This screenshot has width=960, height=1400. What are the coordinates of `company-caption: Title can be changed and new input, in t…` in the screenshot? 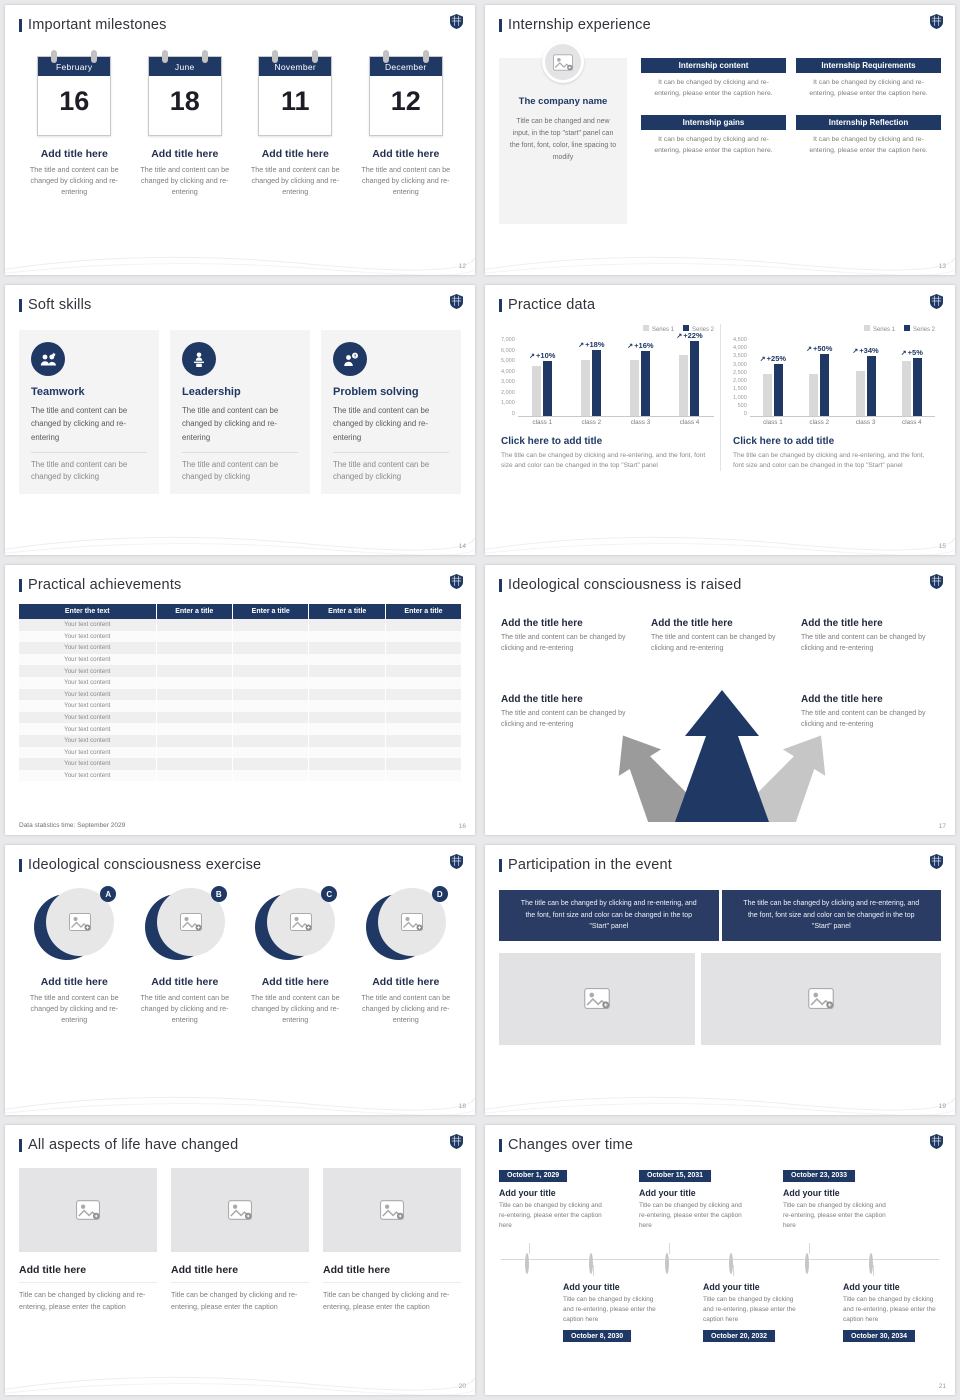 It's located at (563, 139).